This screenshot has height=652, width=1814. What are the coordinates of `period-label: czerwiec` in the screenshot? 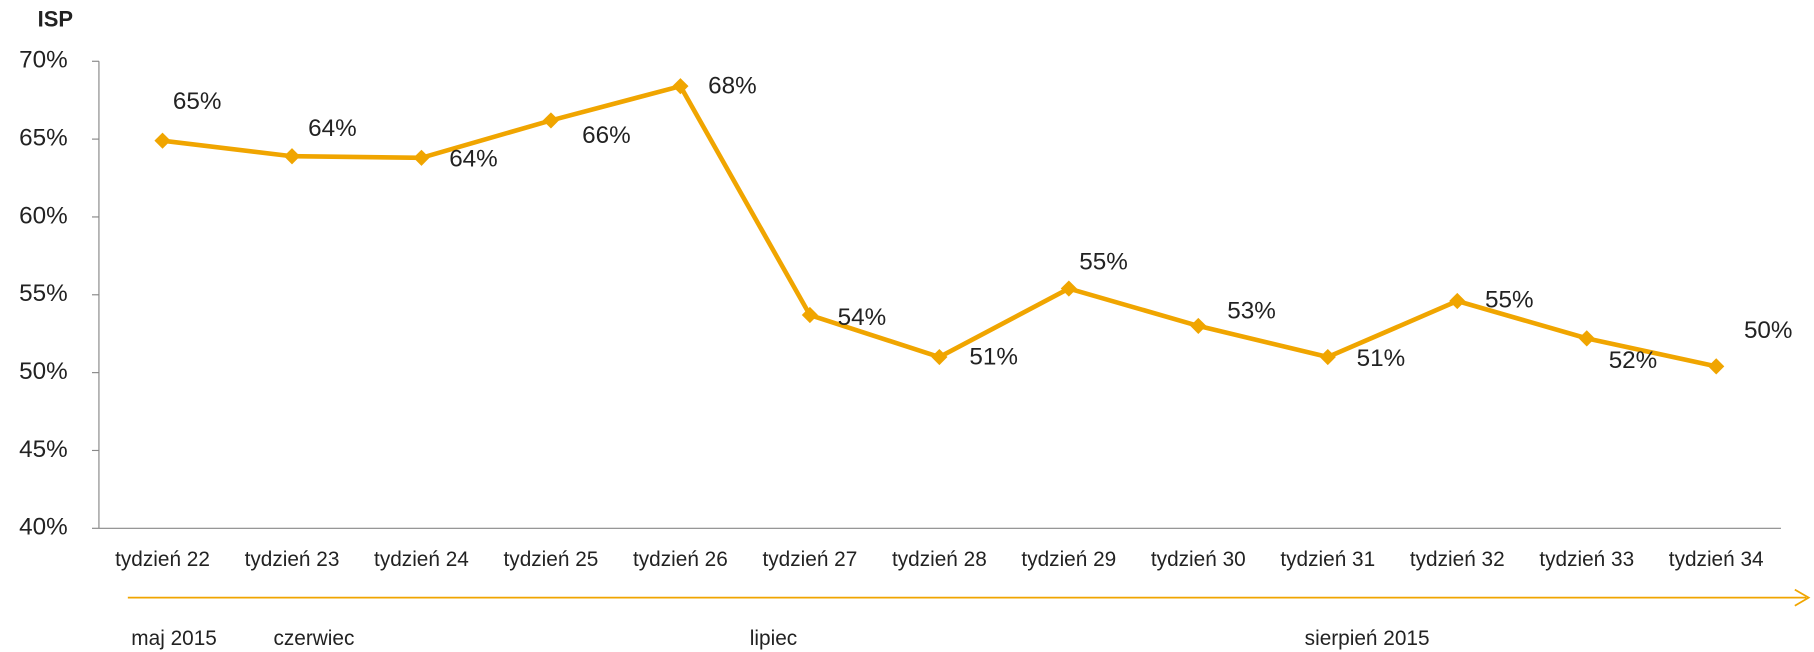 It's located at (313, 638).